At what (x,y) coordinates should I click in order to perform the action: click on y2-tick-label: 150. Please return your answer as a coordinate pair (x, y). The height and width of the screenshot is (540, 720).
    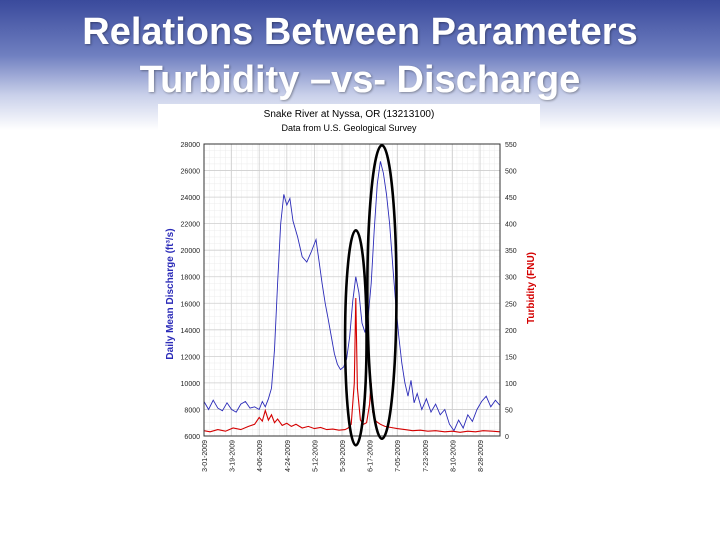
    Looking at the image, I should click on (511, 357).